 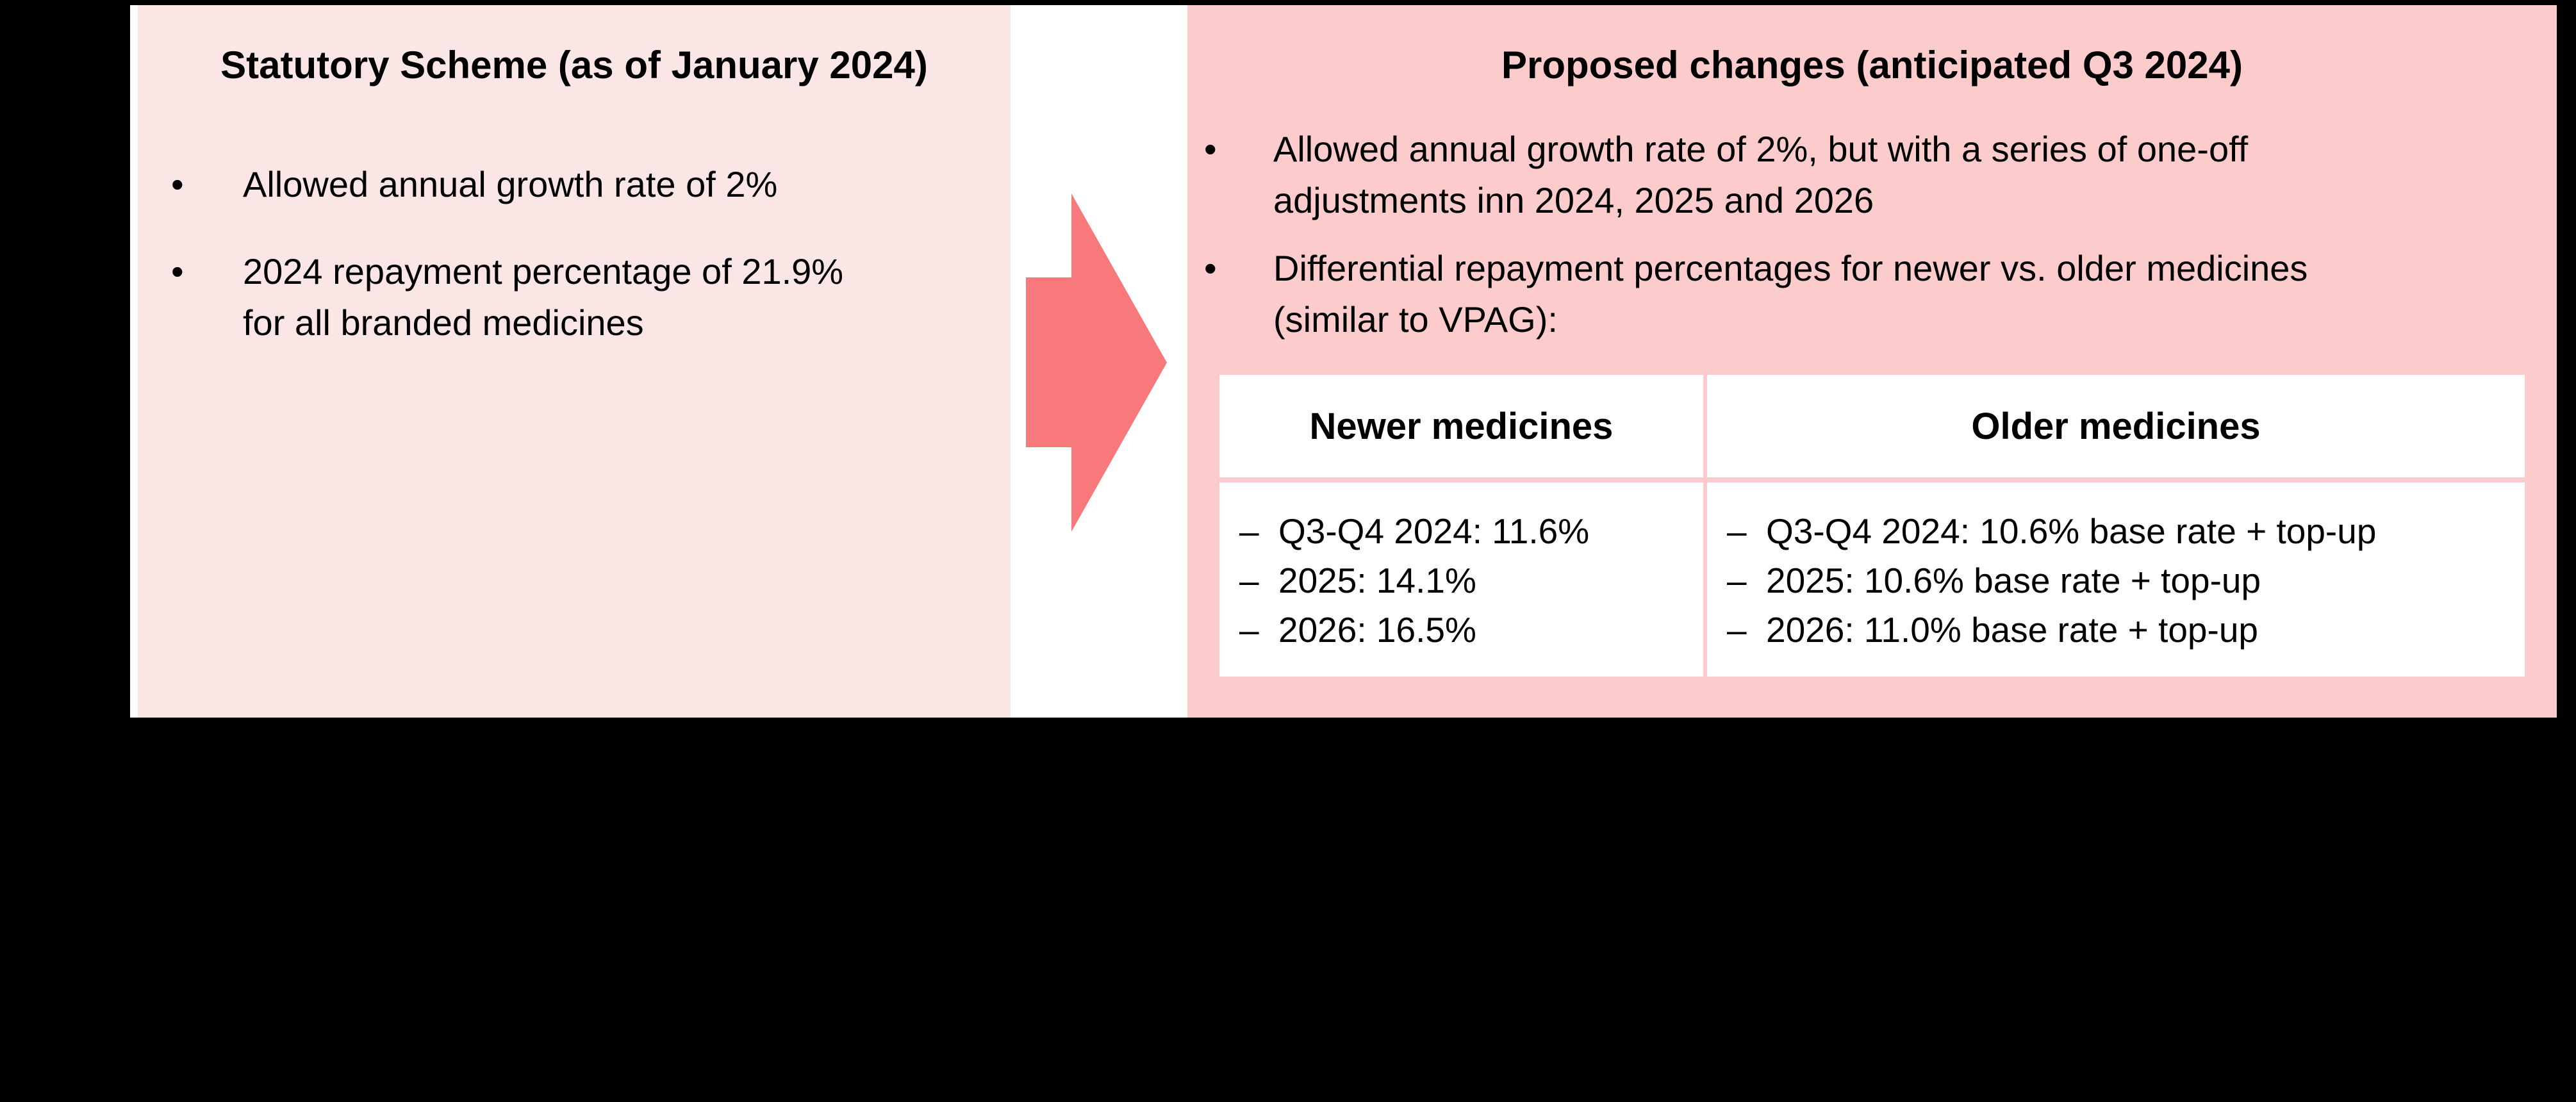 I want to click on table-line: – Q3-Q4 2024: 11.6%, so click(x=1461, y=531).